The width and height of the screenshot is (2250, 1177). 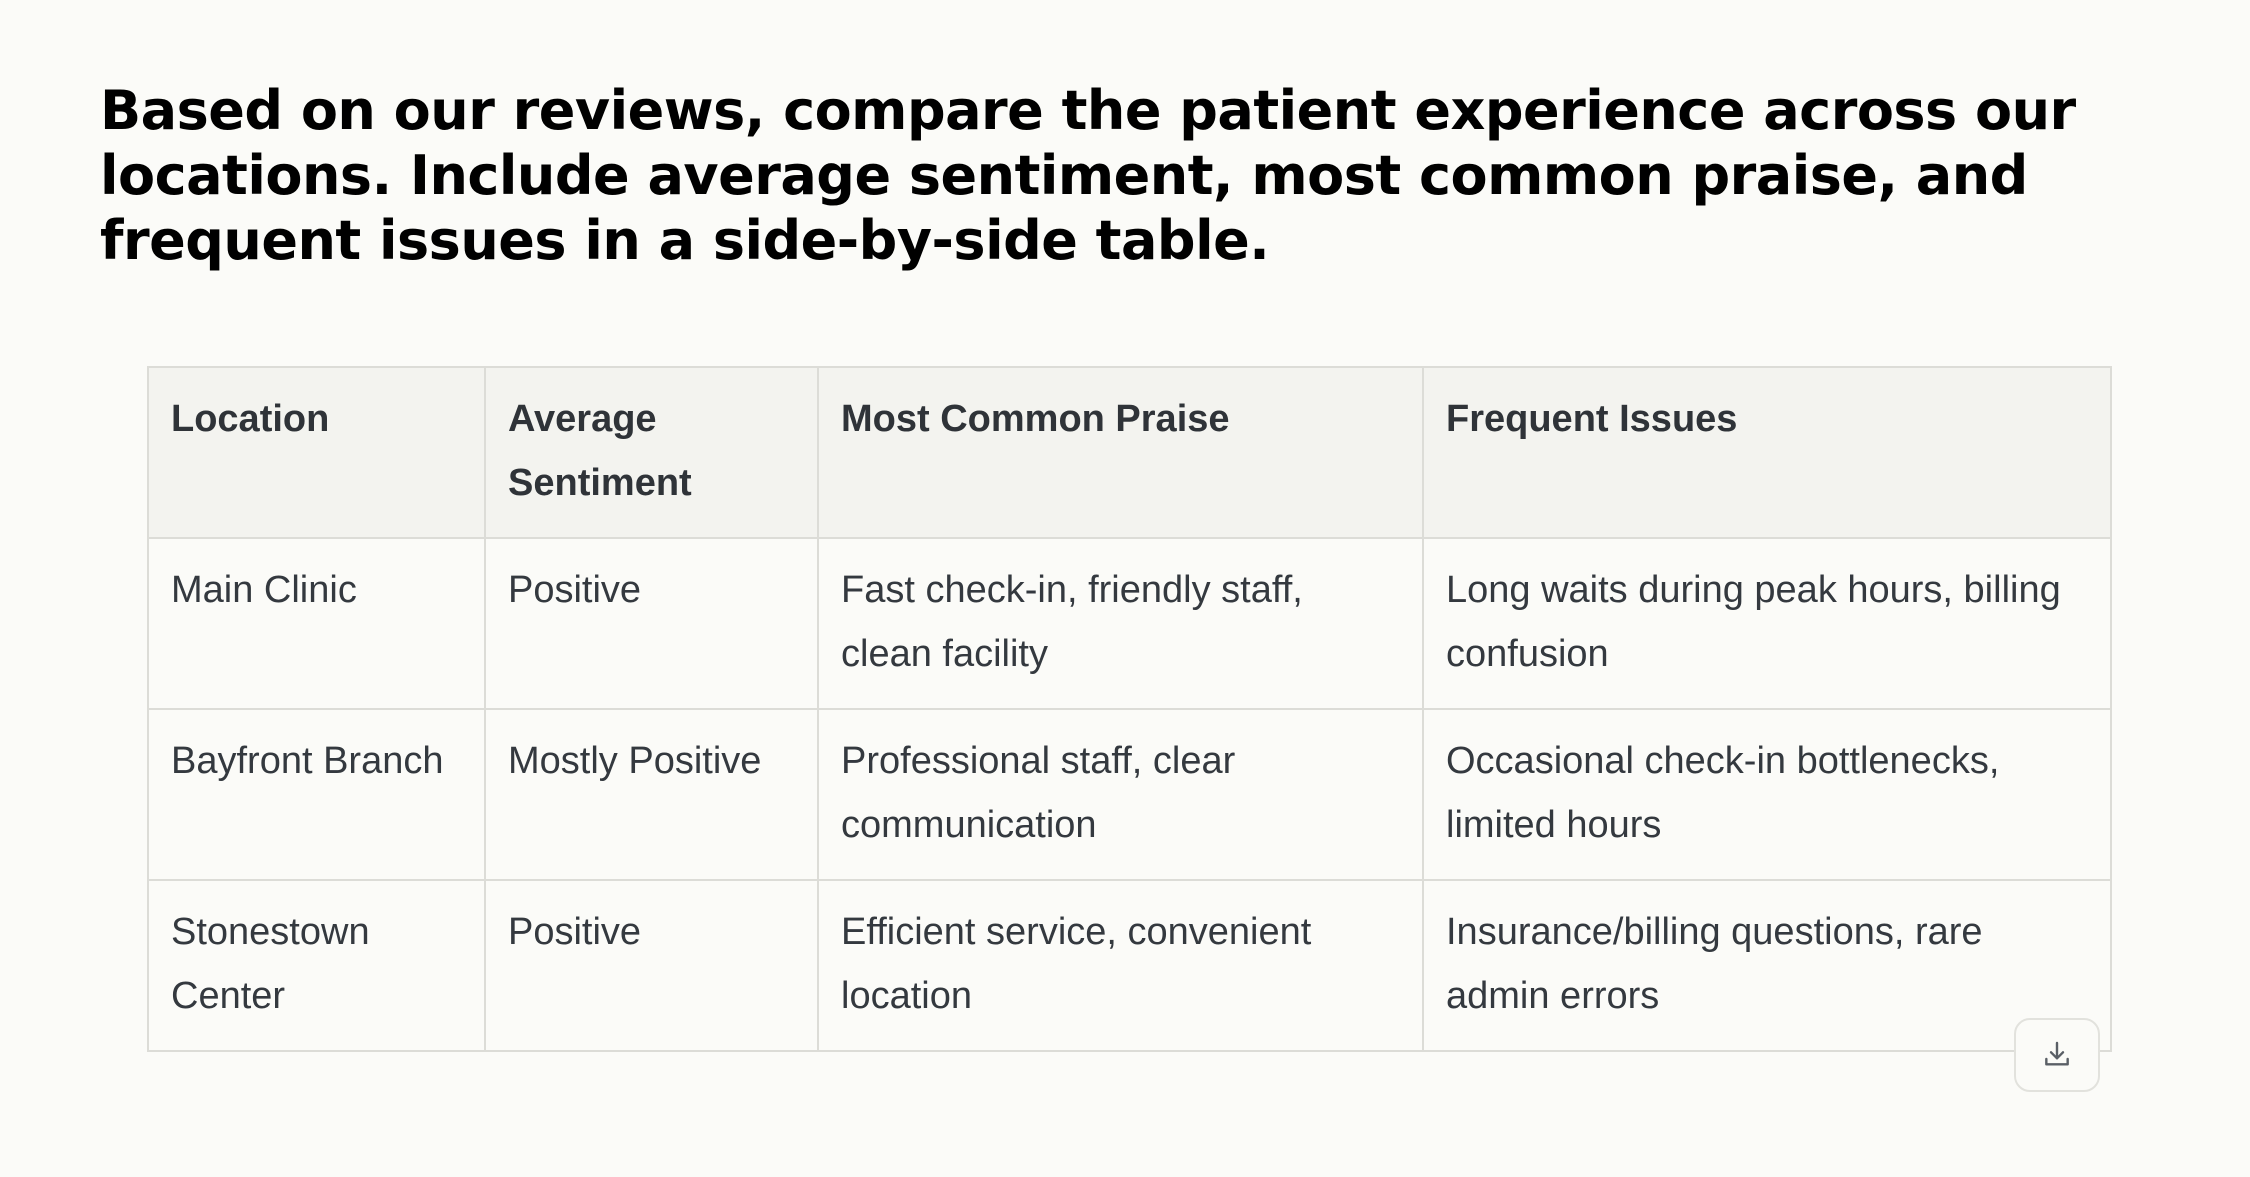 What do you see at coordinates (316, 965) in the screenshot?
I see `cell-location: Stonestown Center` at bounding box center [316, 965].